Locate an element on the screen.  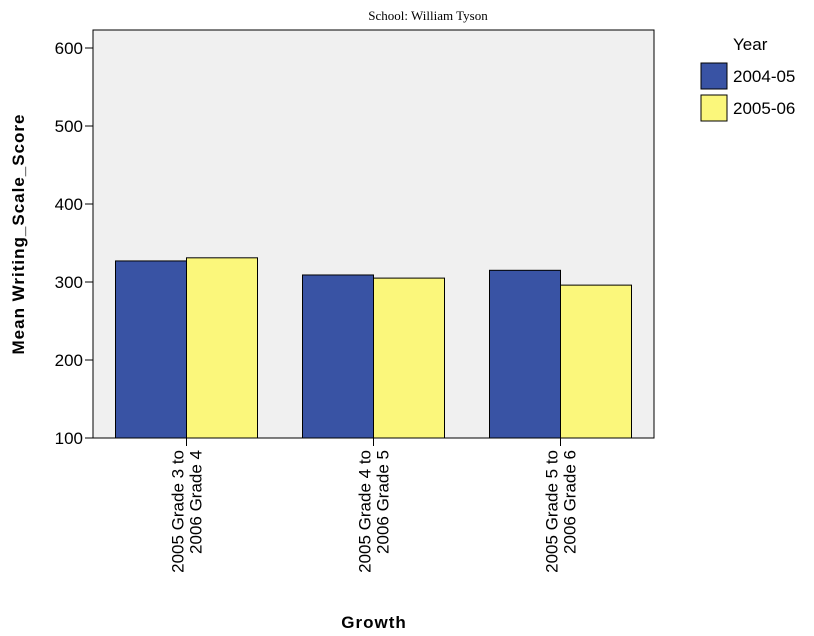
x-tick-label: 2005 Grade 5 to is located at coordinates (552, 511).